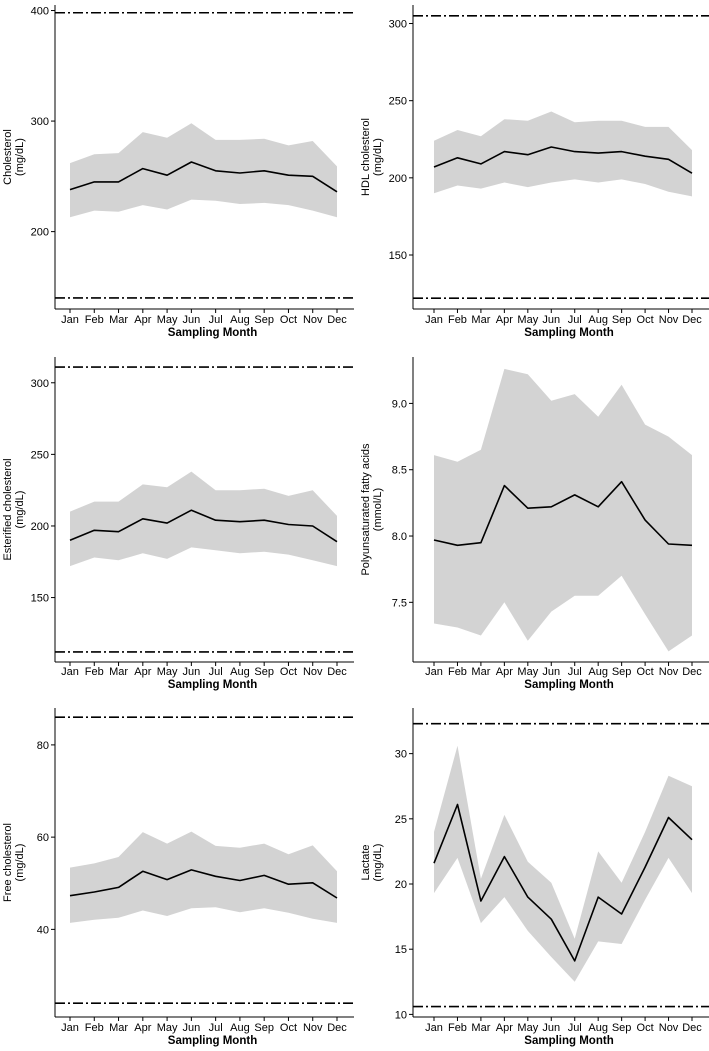 The height and width of the screenshot is (1051, 709). I want to click on y-axis-title: Lactate, so click(366, 862).